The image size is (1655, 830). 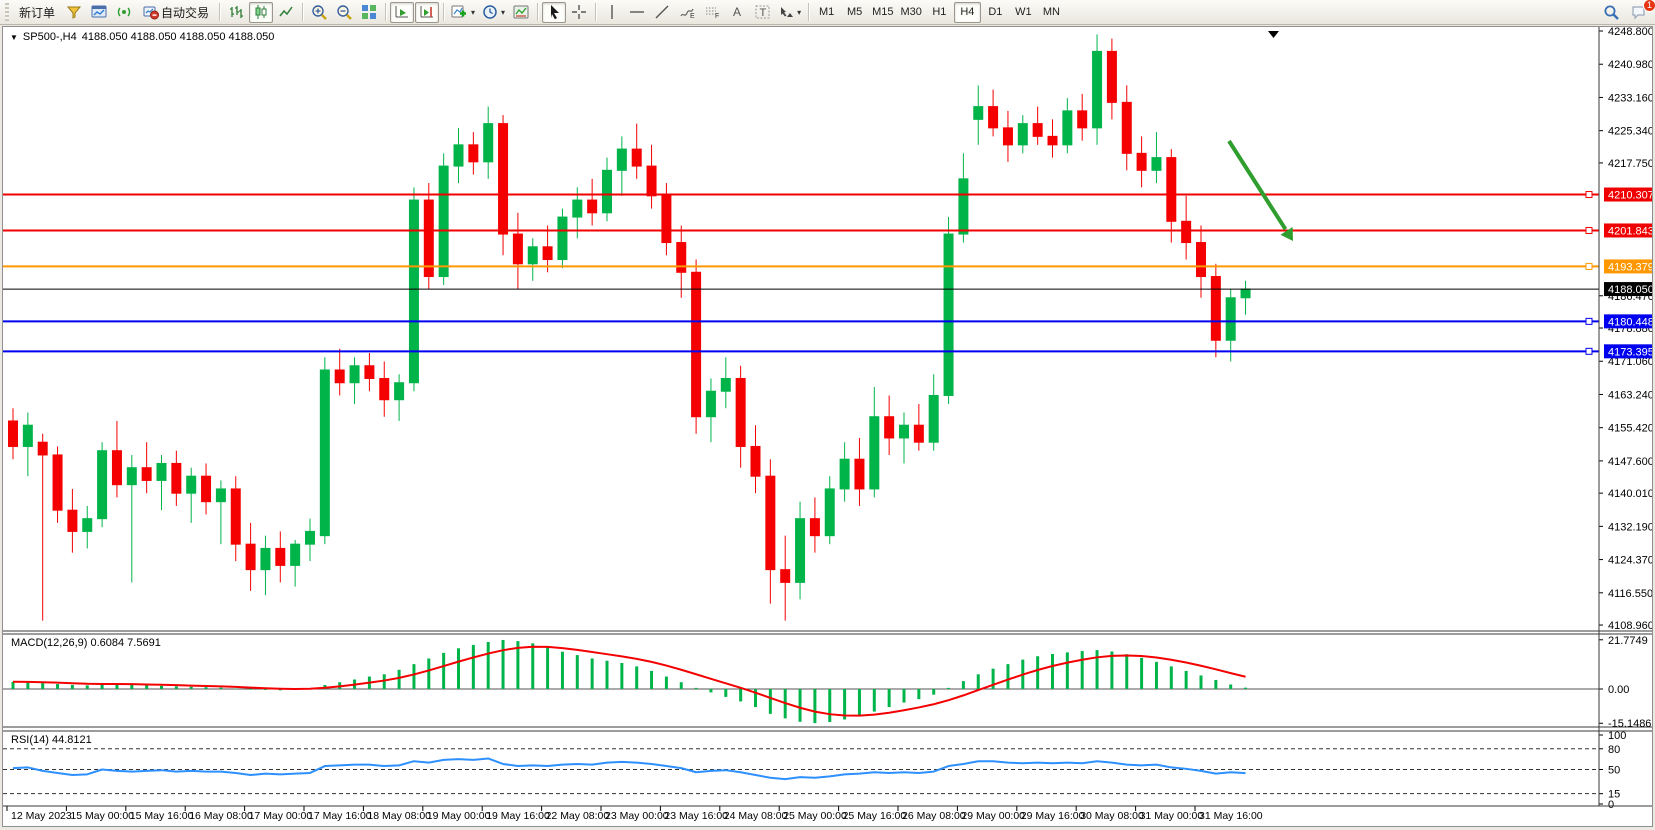 I want to click on cursor-icon, so click(x=554, y=12).